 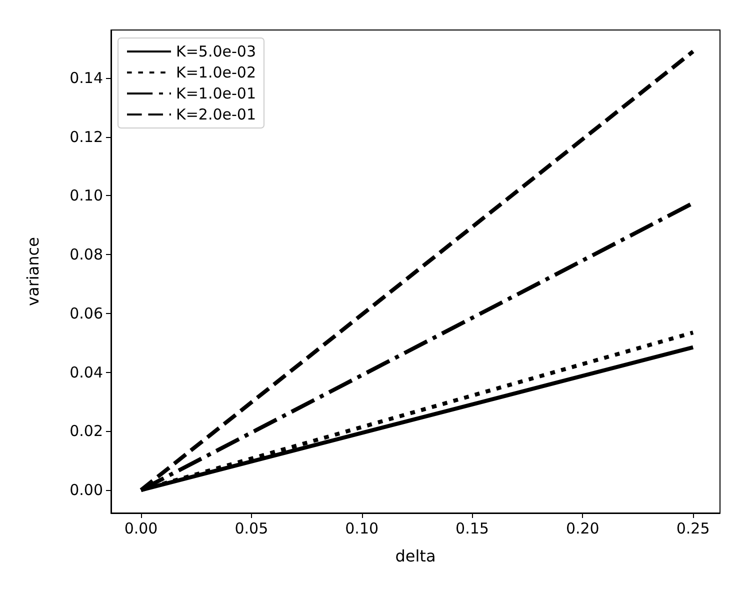 What do you see at coordinates (33, 271) in the screenshot?
I see `y-axis-title: variance` at bounding box center [33, 271].